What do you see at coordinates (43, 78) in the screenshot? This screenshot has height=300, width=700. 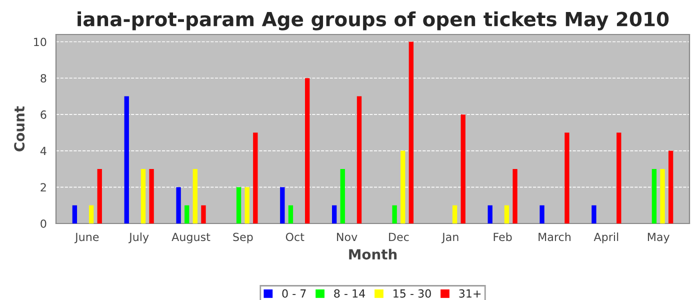 I see `y-tick-label: 8` at bounding box center [43, 78].